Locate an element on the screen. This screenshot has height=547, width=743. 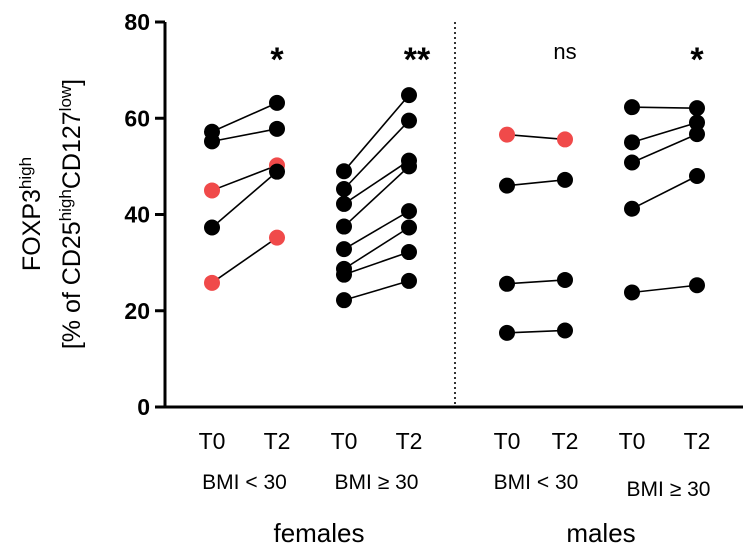
sex-label: males is located at coordinates (600, 532).